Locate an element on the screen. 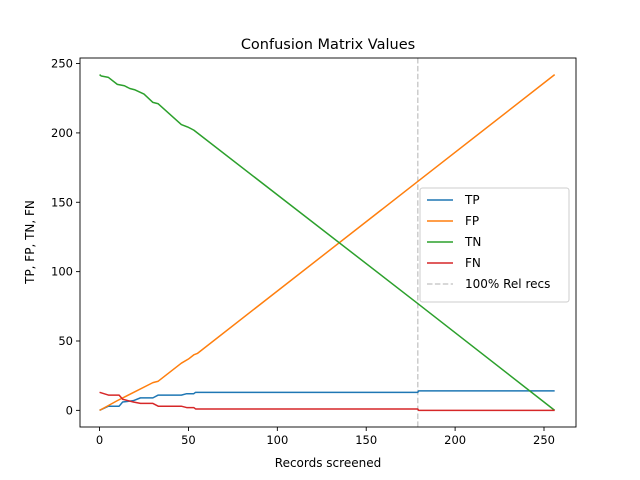 The width and height of the screenshot is (640, 480). chart-title: Confusion Matrix Values is located at coordinates (328, 45).